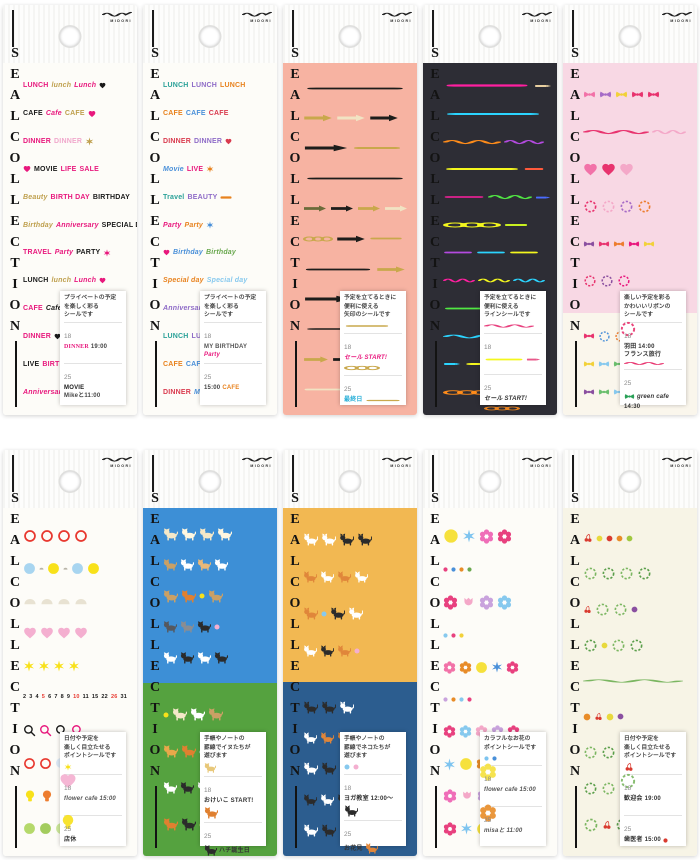 The width and height of the screenshot is (700, 860). Describe the element at coordinates (78, 197) in the screenshot. I see `sticker-row: Beauty BIRTH DAY BIRTHDAY` at that location.